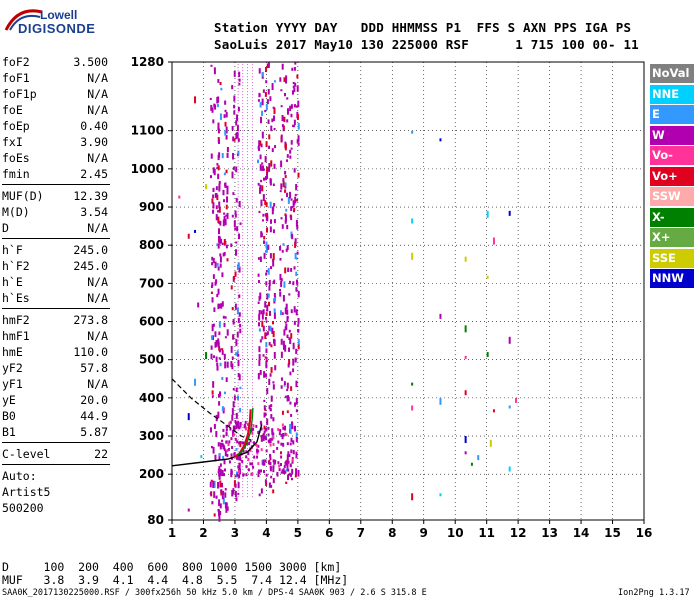 The height and width of the screenshot is (600, 700). What do you see at coordinates (266, 533) in the screenshot?
I see `x-tick-label: 4` at bounding box center [266, 533].